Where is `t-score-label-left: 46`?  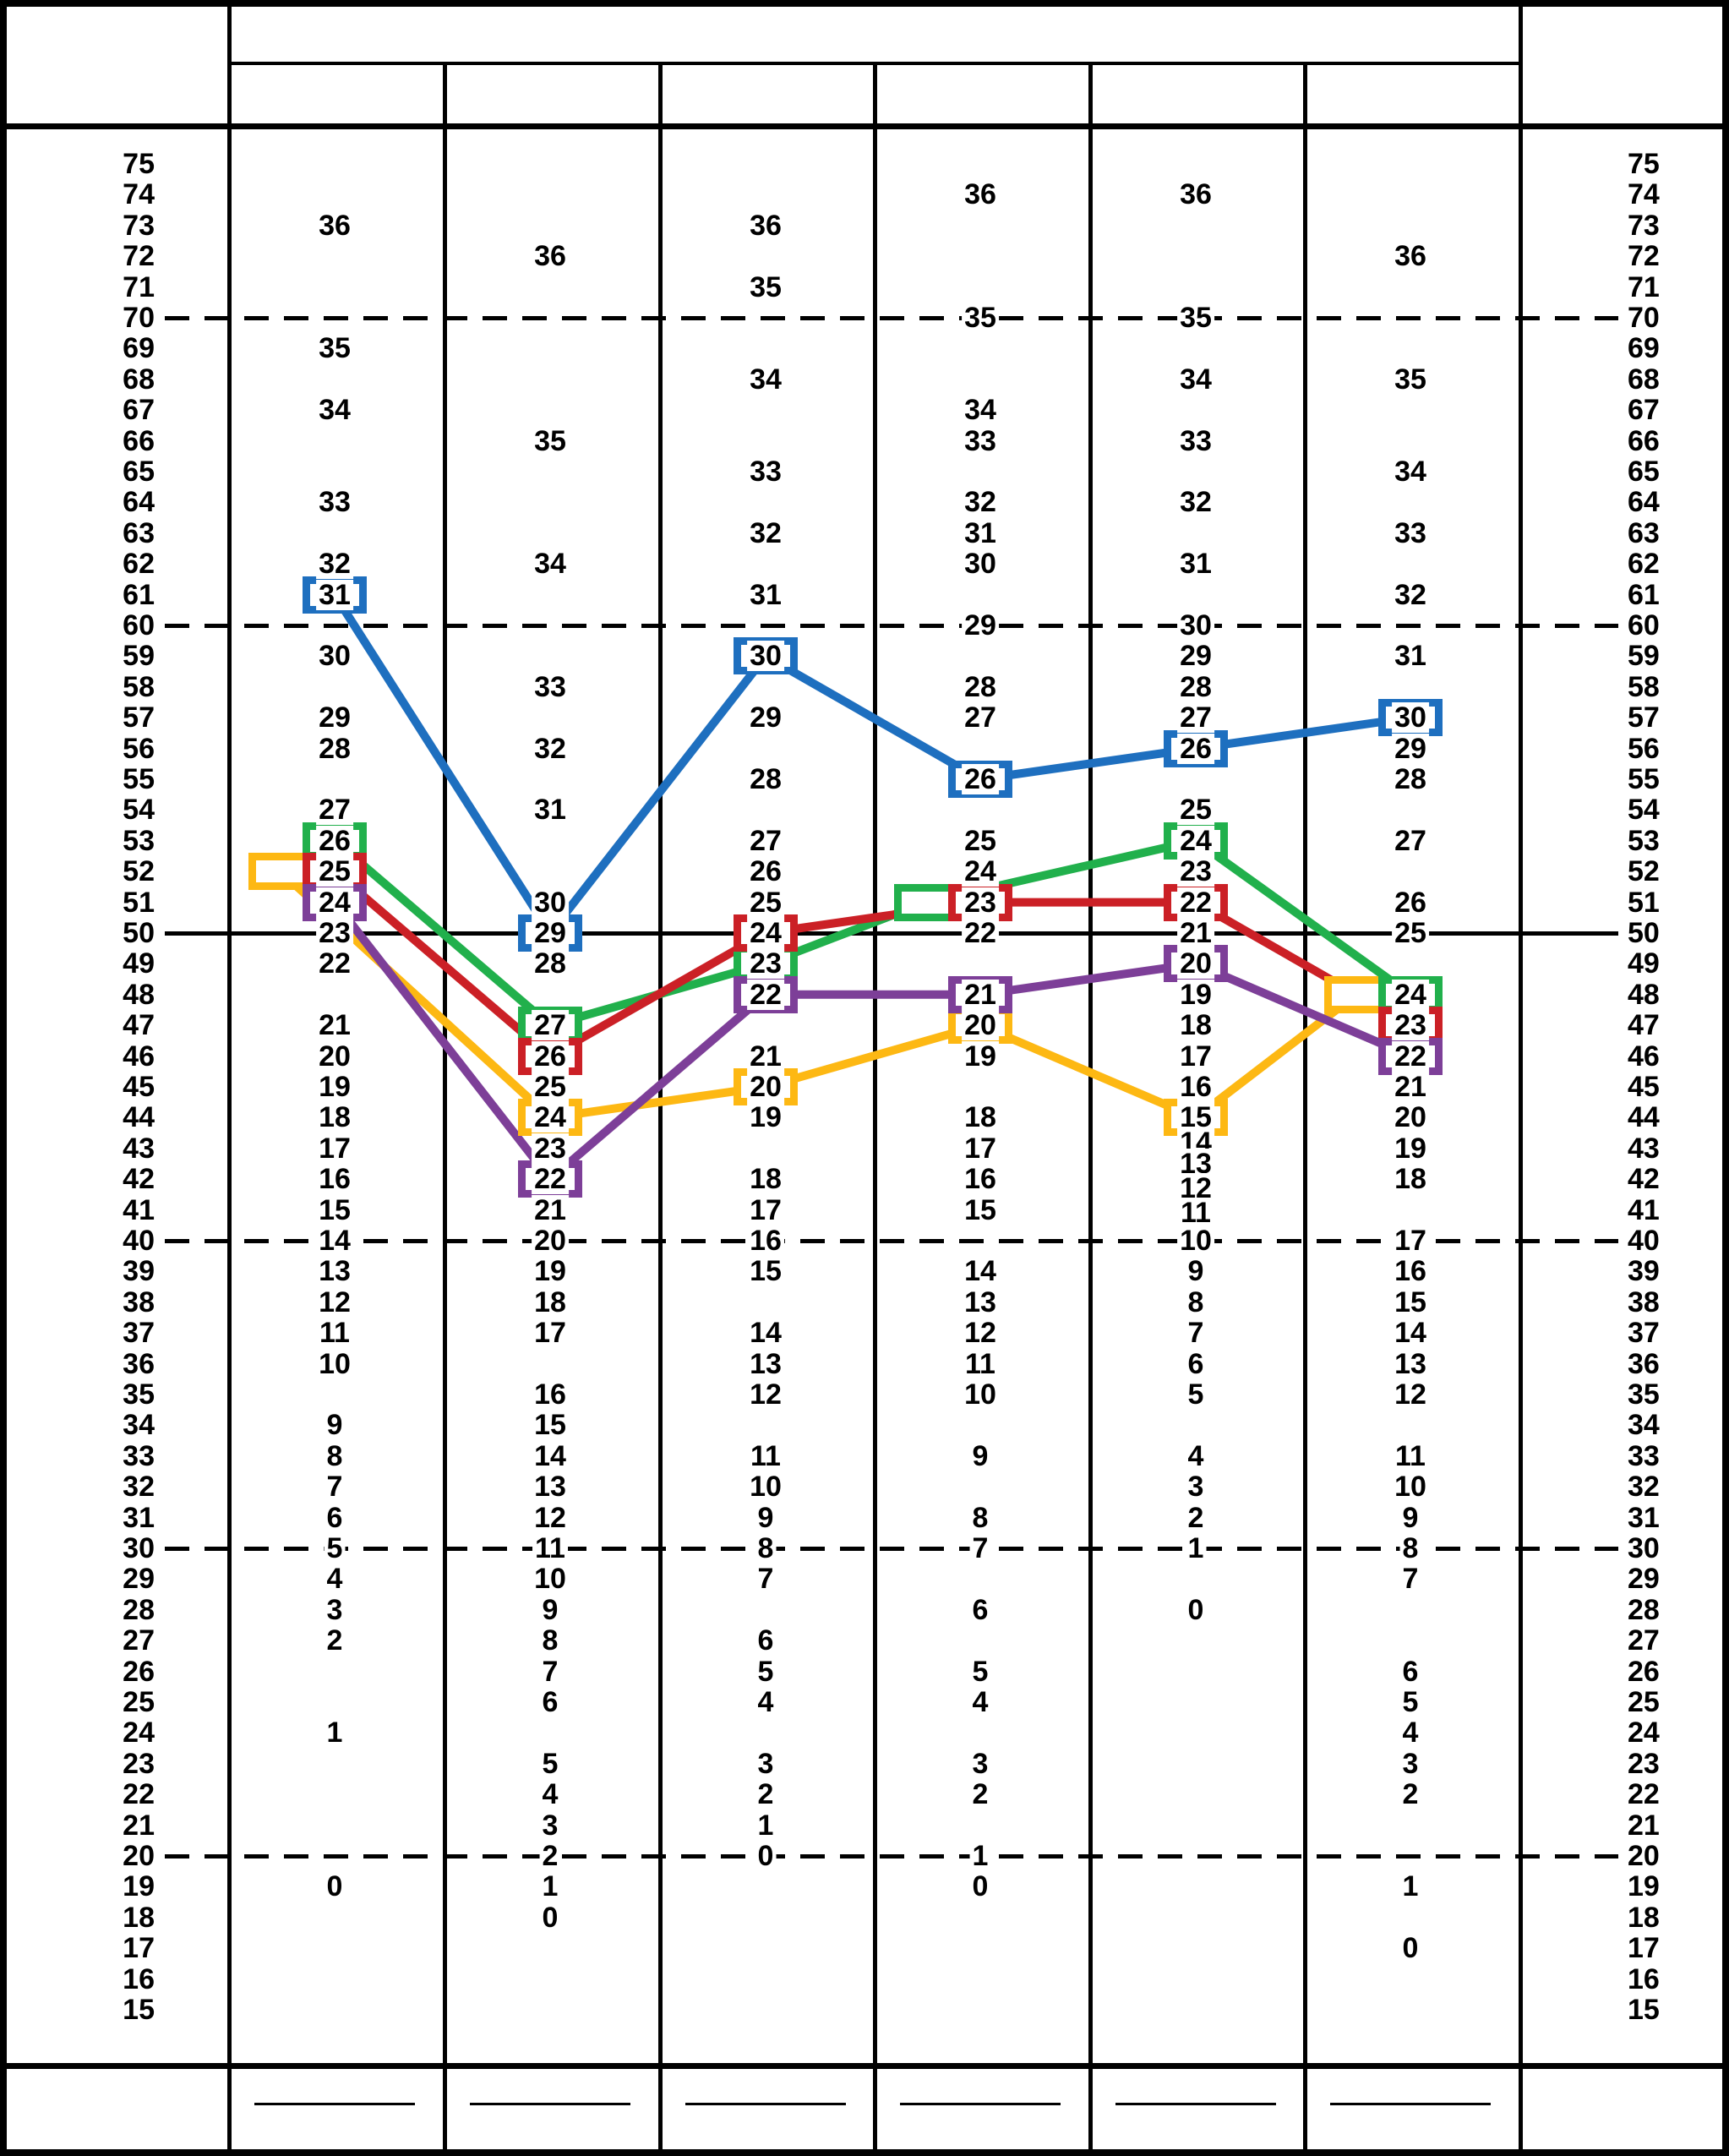
t-score-label-left: 46 is located at coordinates (124, 1056).